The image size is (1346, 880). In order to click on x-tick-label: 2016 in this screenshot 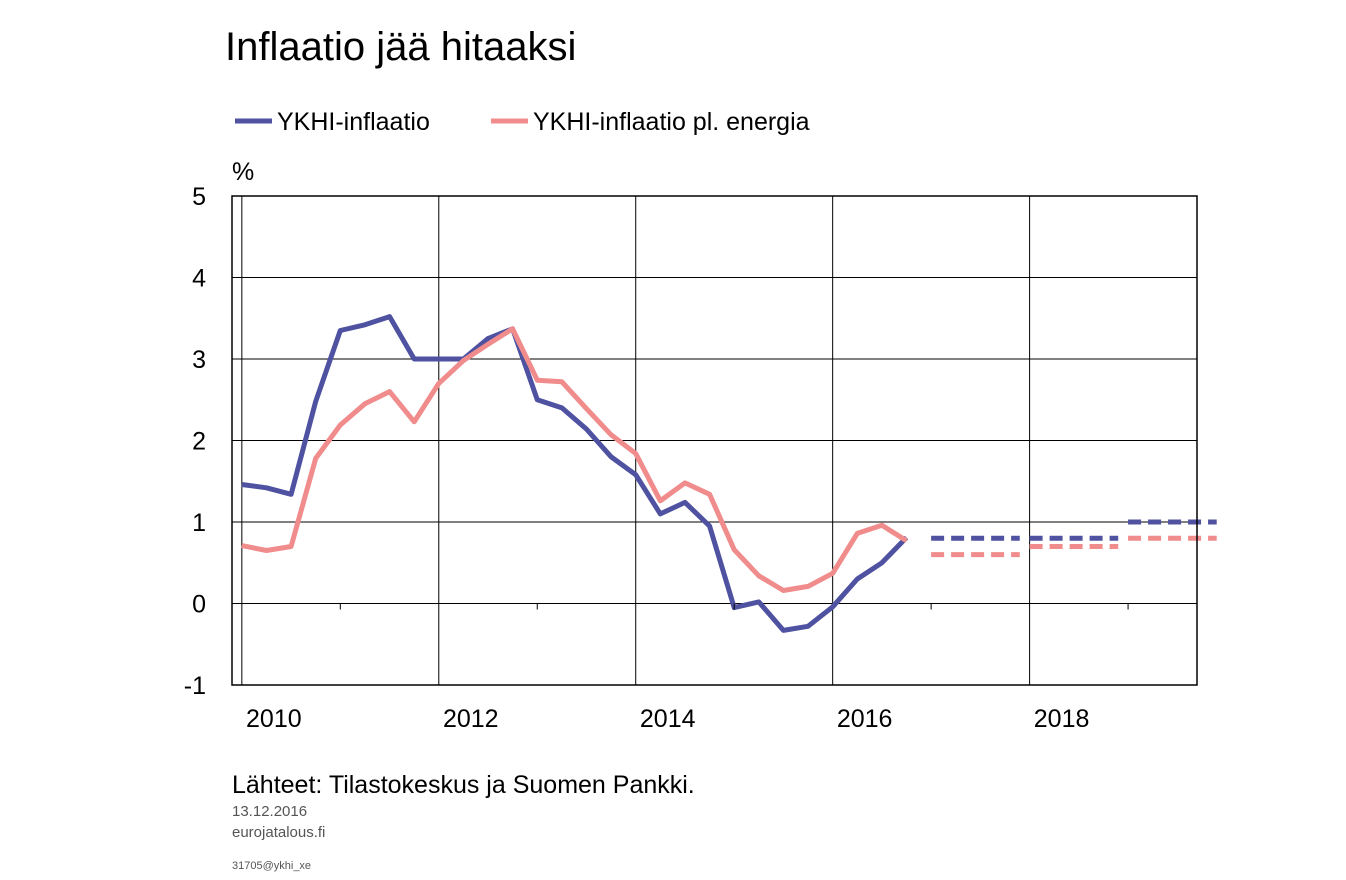, I will do `click(865, 719)`.